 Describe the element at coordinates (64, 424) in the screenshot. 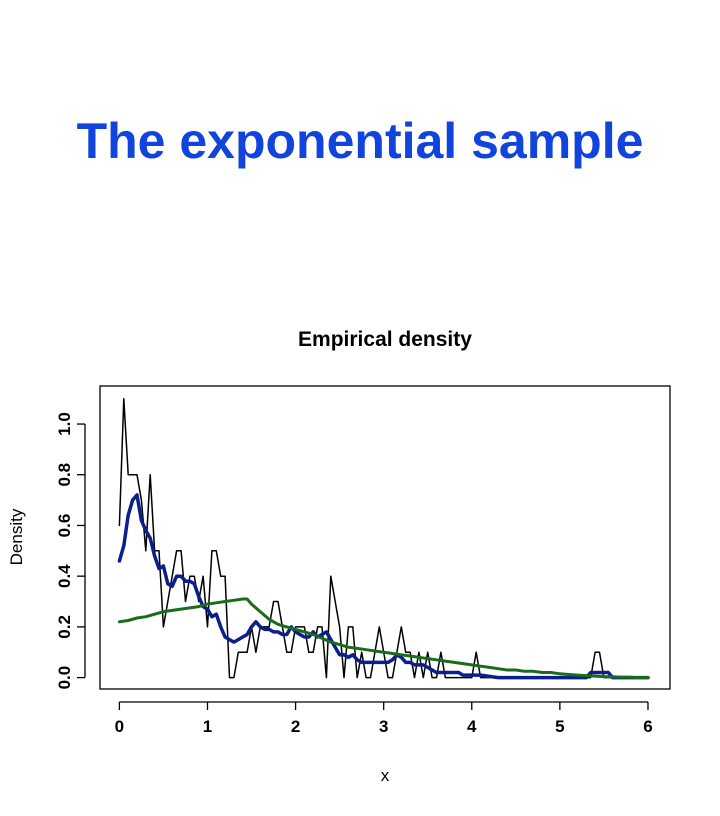

I see `y-tick-label: 1.0` at that location.